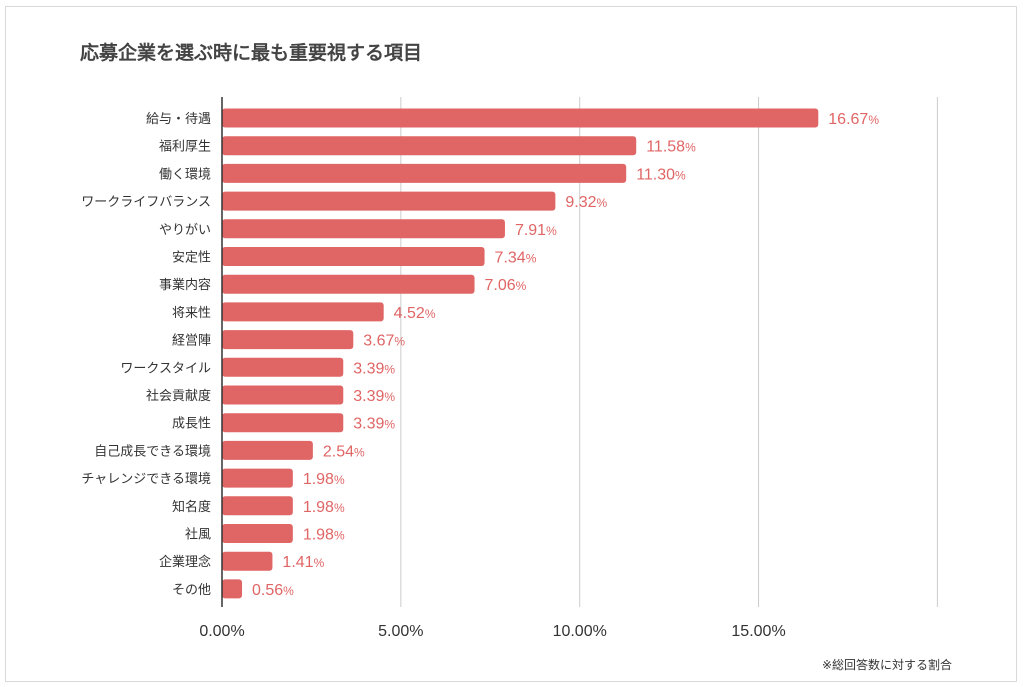  Describe the element at coordinates (671, 147) in the screenshot. I see `value-label: 11.58%` at that location.